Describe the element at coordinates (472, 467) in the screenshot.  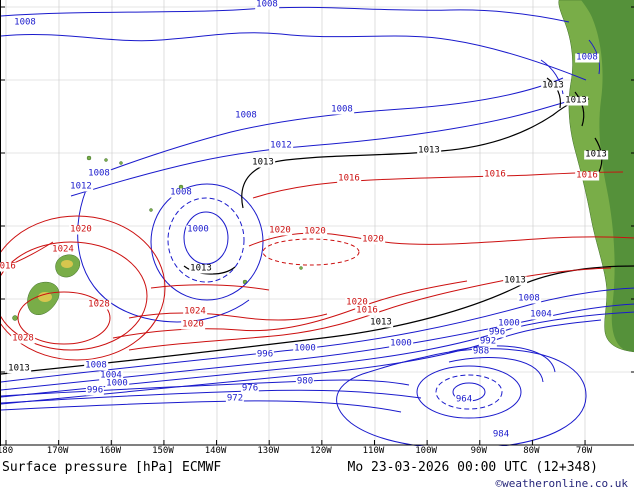
I see `valid-datetime-label: Mo 23-03-2026 00:00 UTC (12+348)` at that location.